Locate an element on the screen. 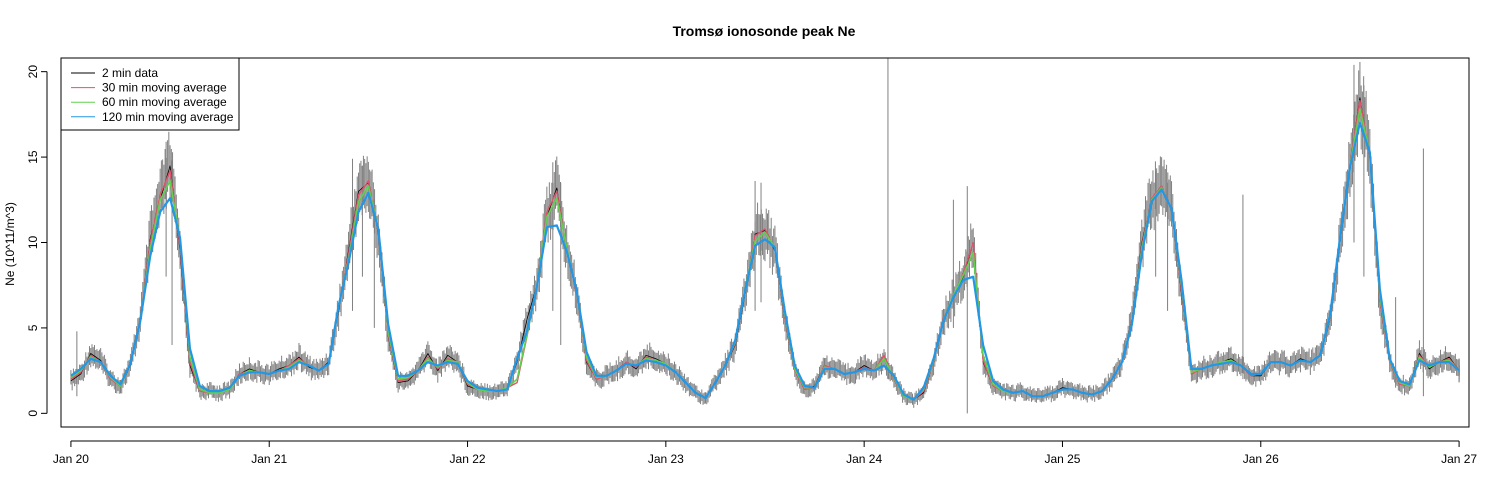  x-tick-label: Jan 24 is located at coordinates (864, 459).